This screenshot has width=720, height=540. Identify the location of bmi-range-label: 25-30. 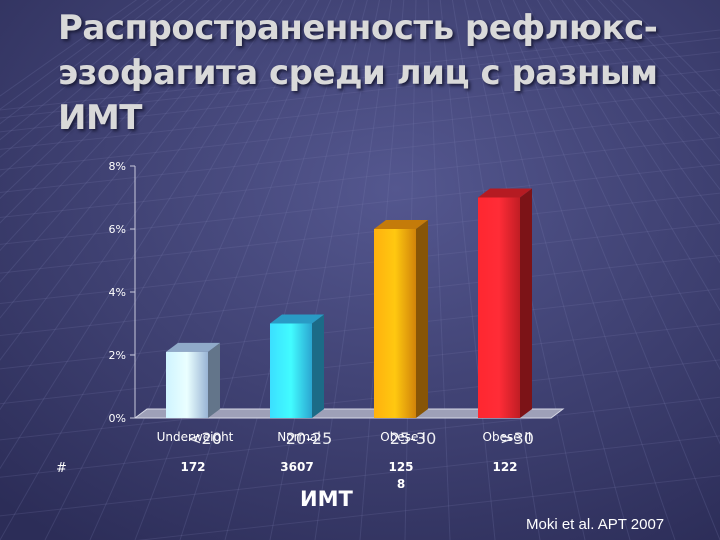
(413, 438).